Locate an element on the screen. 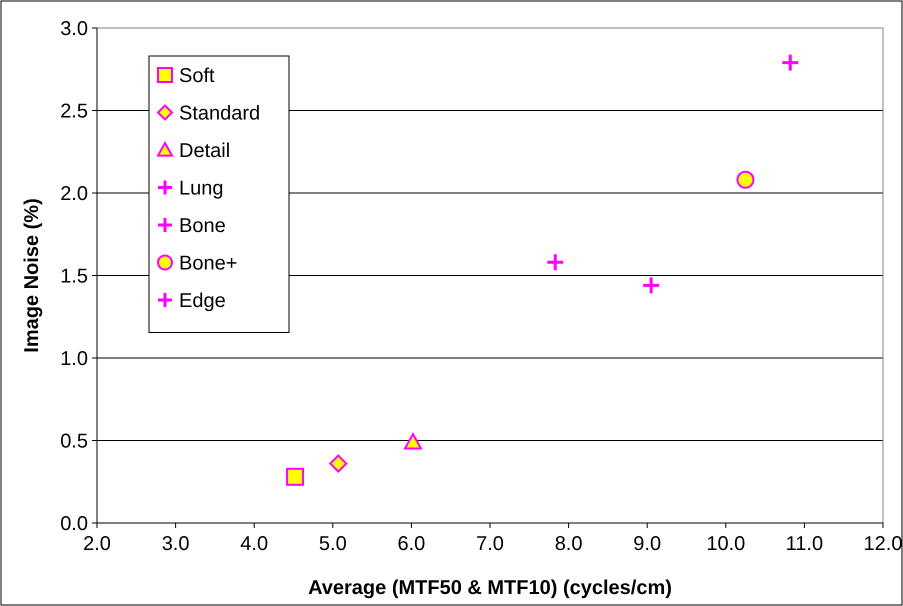 The width and height of the screenshot is (903, 606). legend-label: Detail is located at coordinates (204, 151).